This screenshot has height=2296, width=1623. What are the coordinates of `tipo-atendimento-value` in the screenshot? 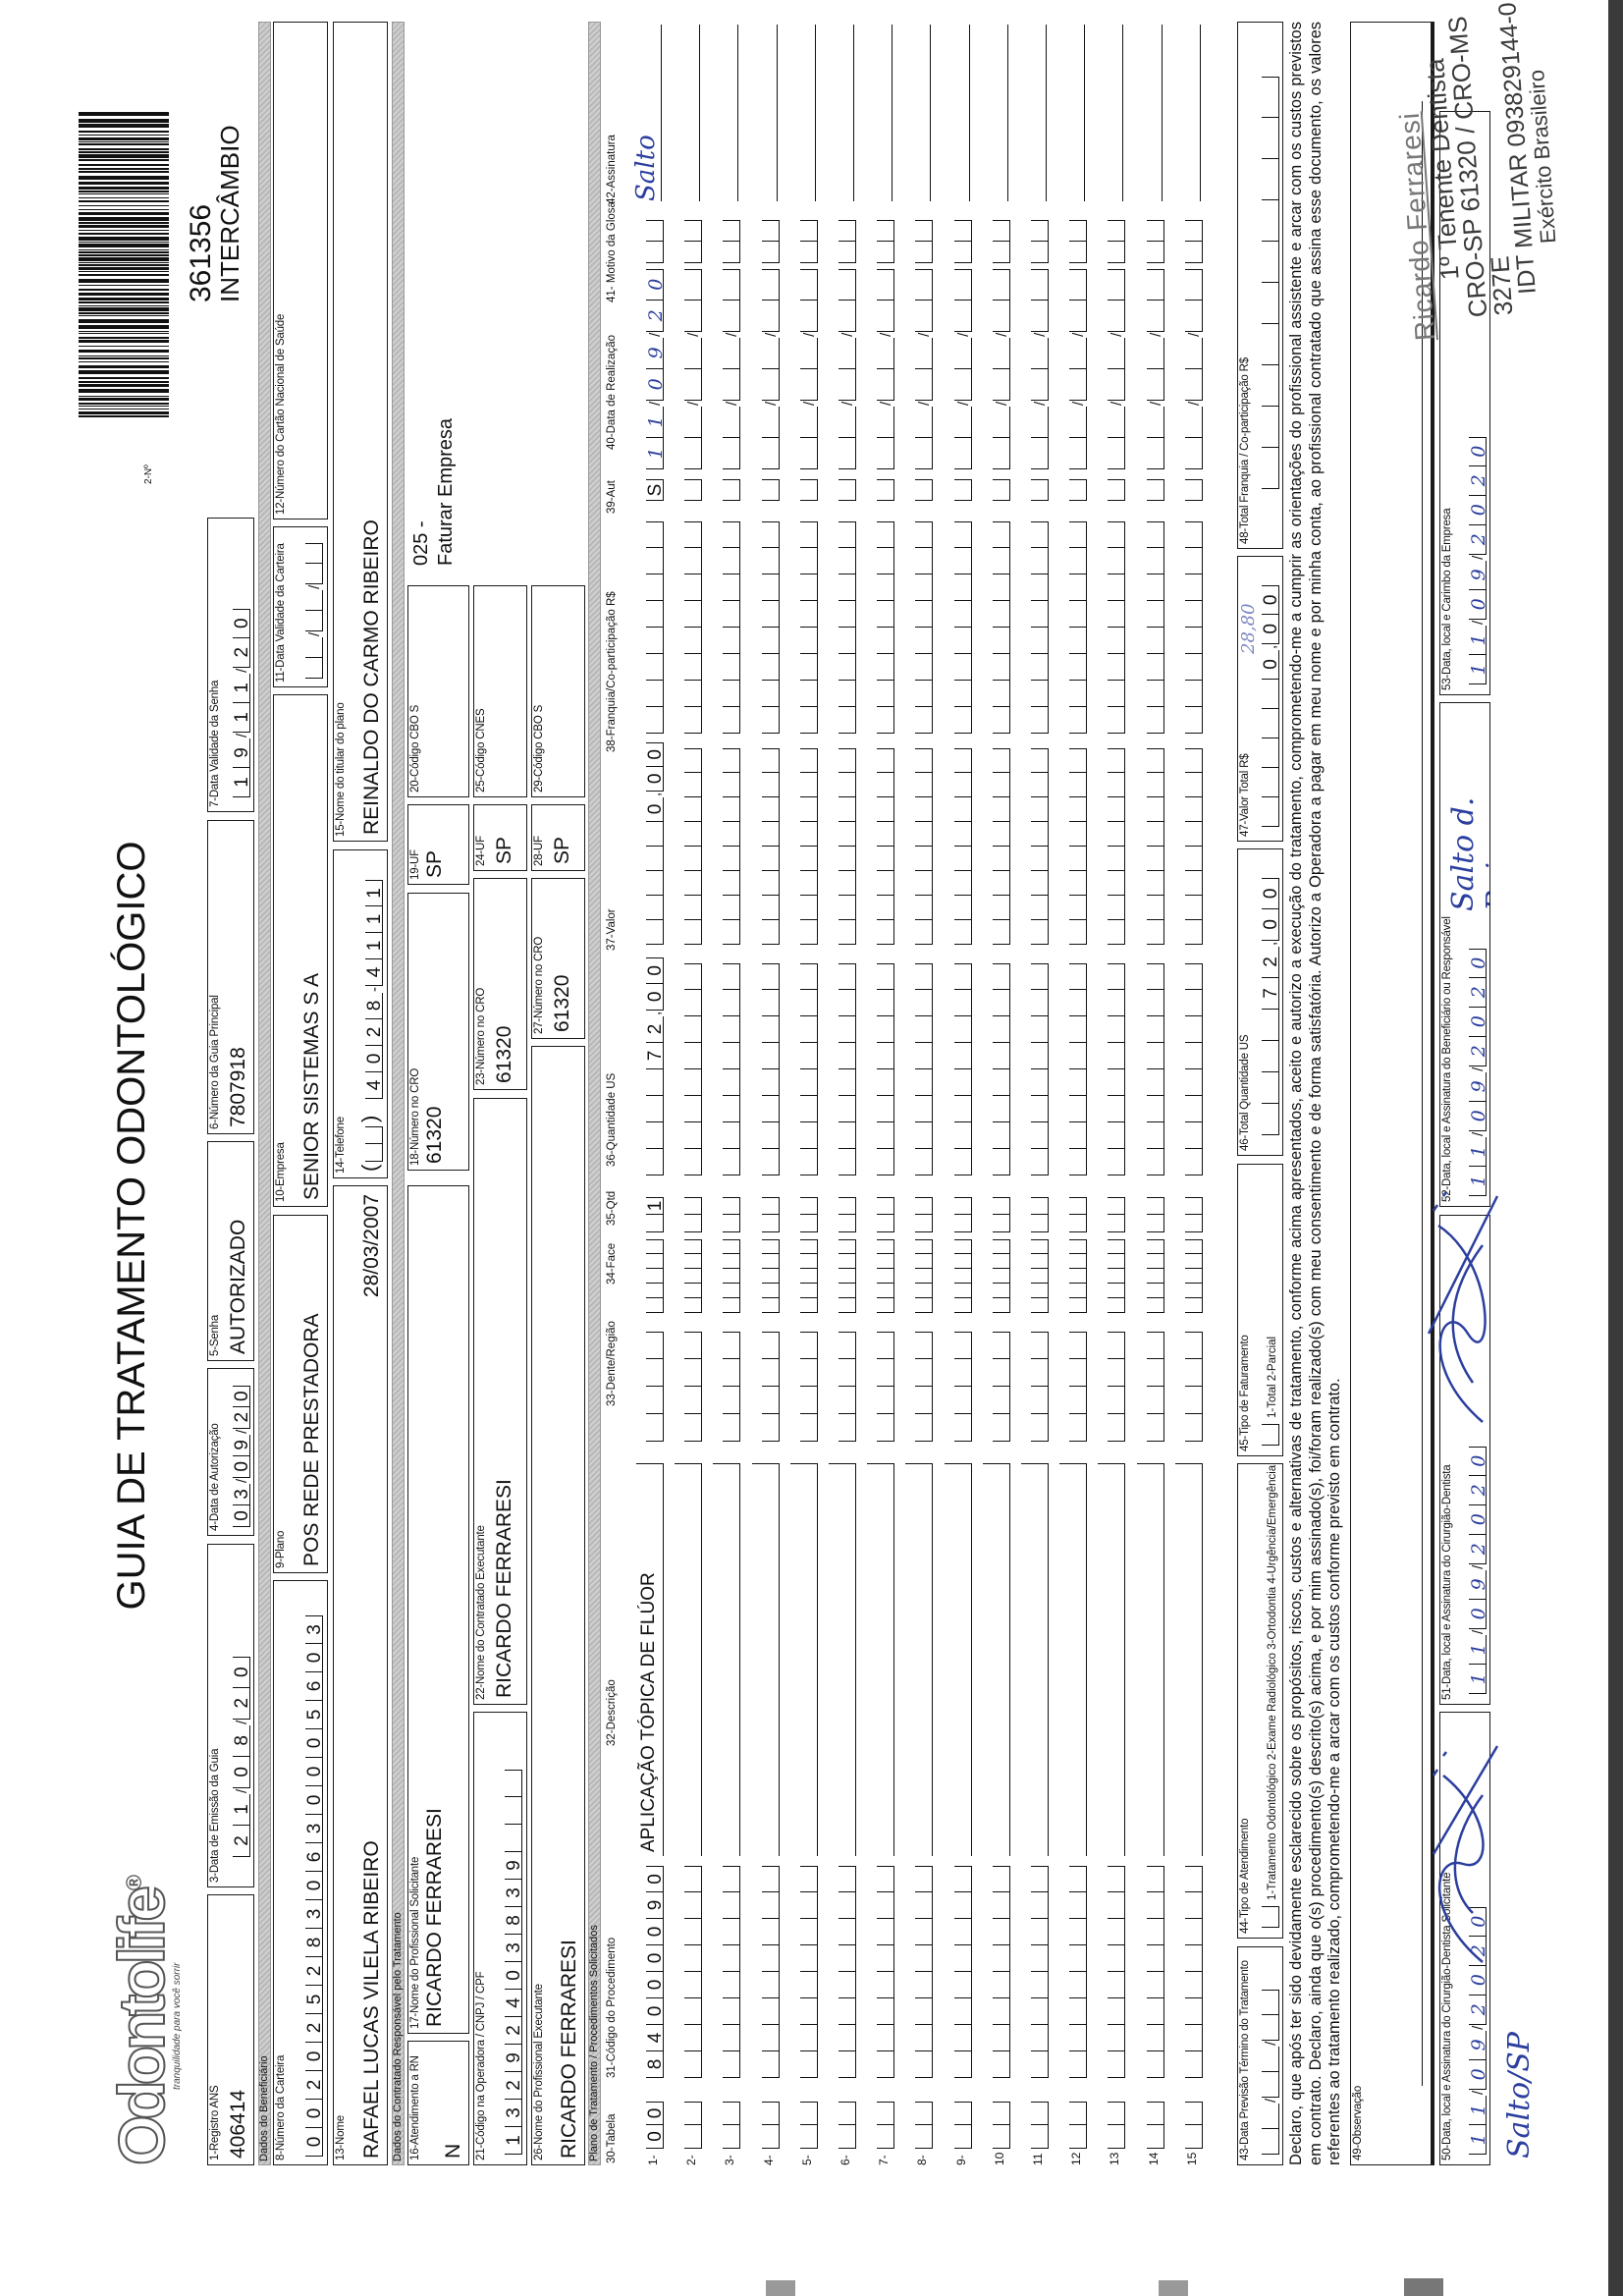 It's located at (1268, 1917).